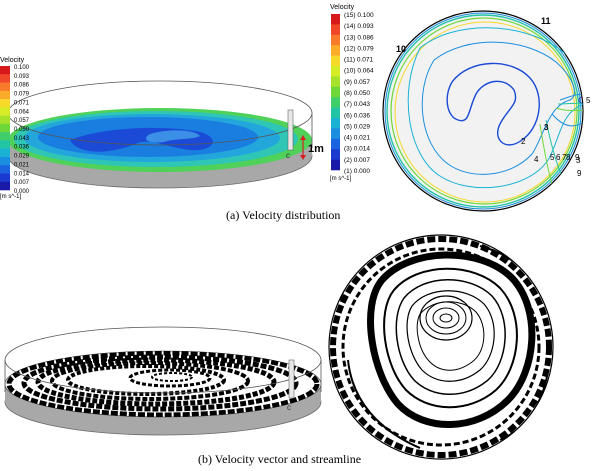  I want to click on legend-mid-unit: [m s^-1], so click(340, 179).